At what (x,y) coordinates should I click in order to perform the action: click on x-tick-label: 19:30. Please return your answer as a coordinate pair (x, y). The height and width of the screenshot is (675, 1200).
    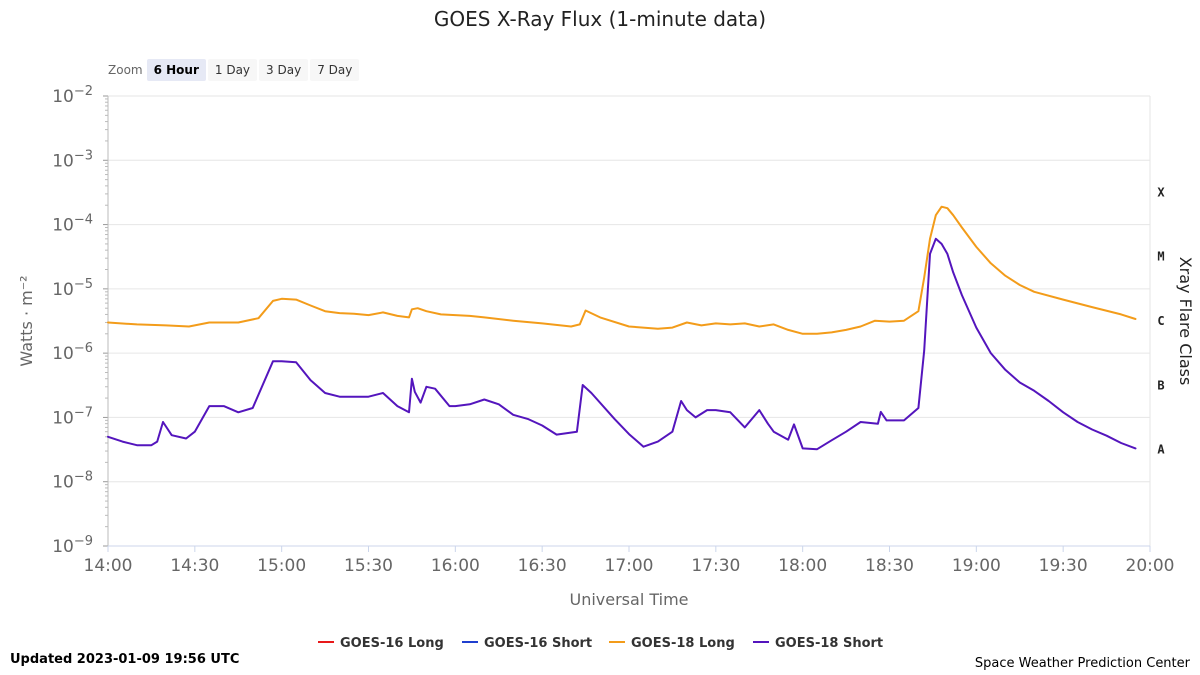
    Looking at the image, I should click on (1063, 566).